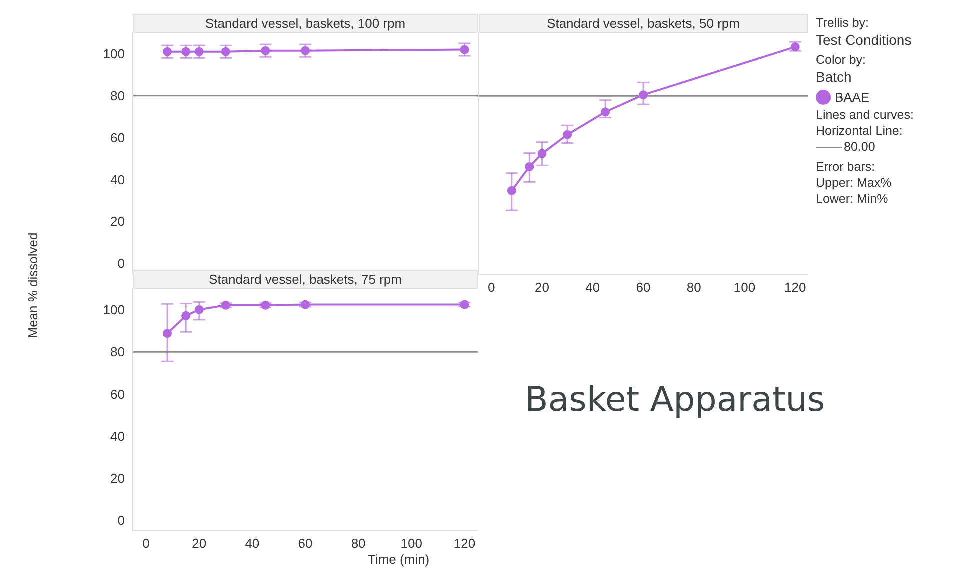 The image size is (965, 579). Describe the element at coordinates (675, 400) in the screenshot. I see `text: Basket Apparatus` at that location.